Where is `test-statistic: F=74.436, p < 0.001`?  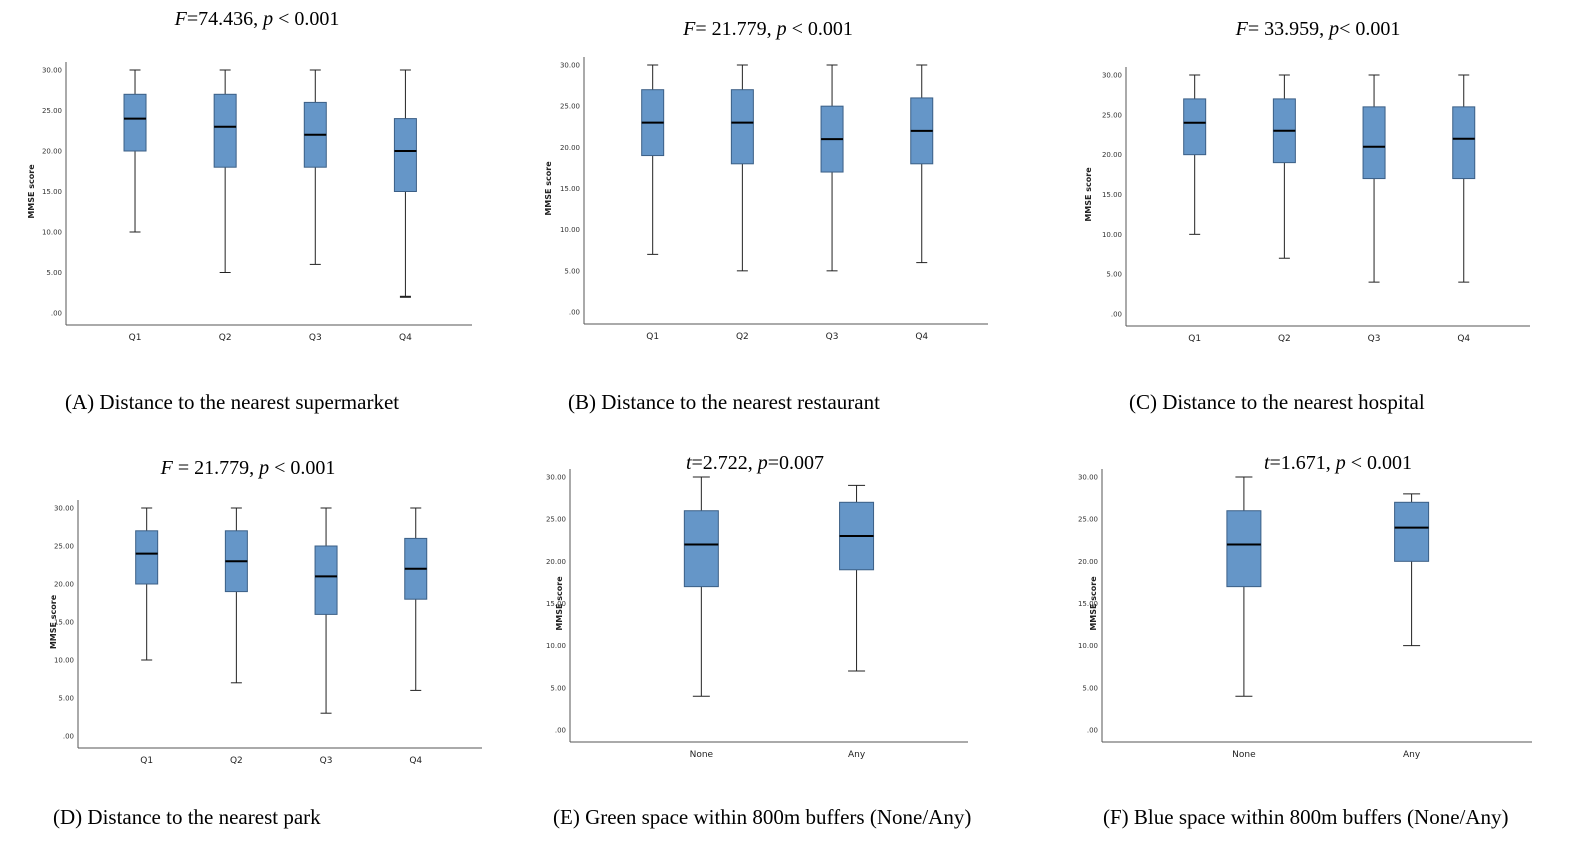 test-statistic: F=74.436, p < 0.001 is located at coordinates (257, 19).